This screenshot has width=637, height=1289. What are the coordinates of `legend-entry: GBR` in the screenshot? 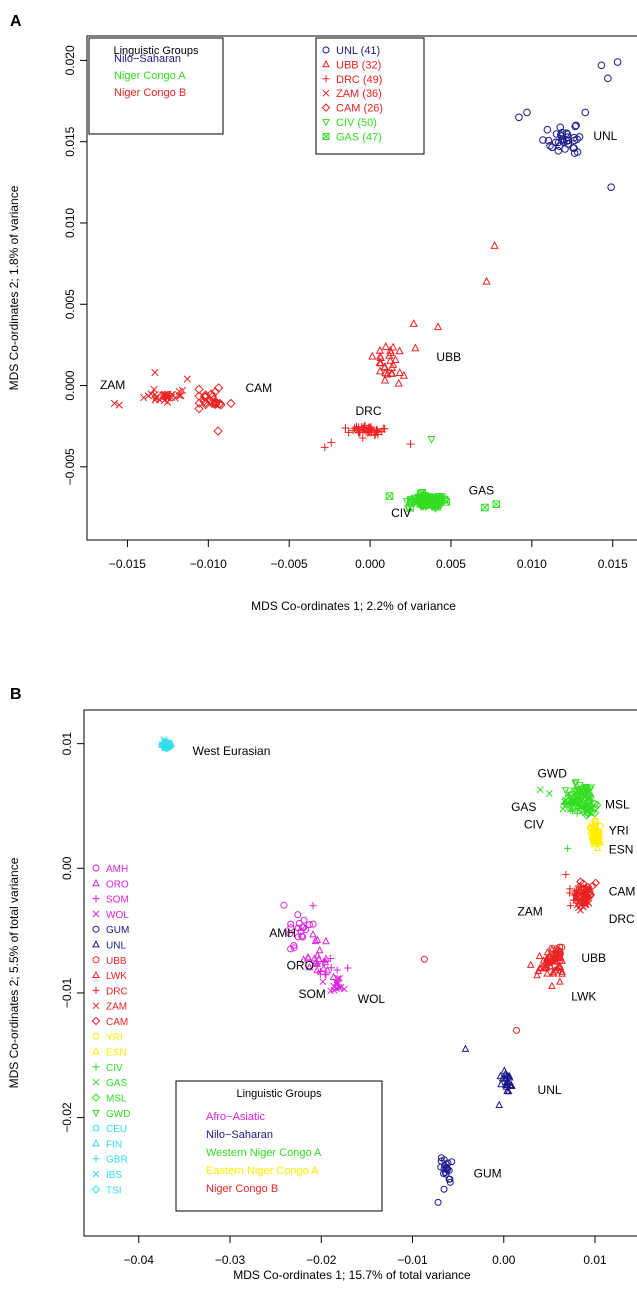 It's located at (117, 1160).